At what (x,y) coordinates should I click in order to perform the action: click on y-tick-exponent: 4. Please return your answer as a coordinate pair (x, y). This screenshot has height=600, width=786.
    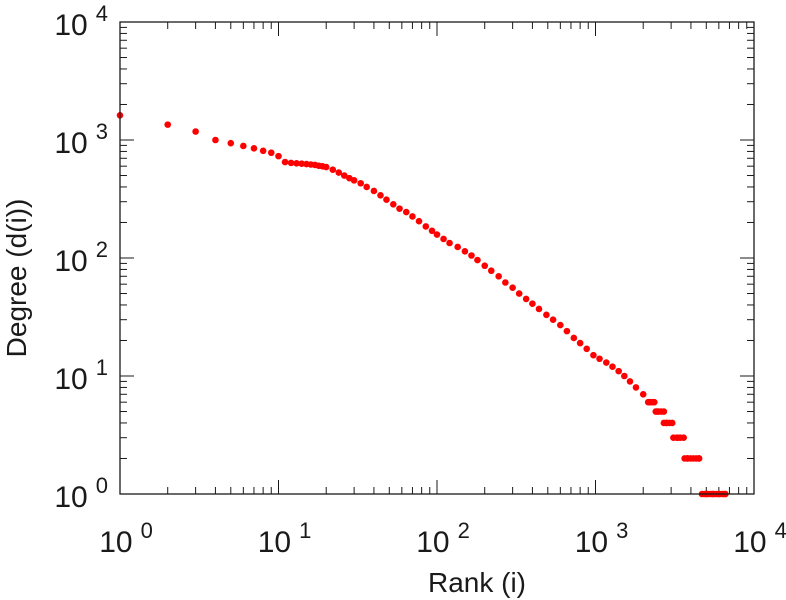
    Looking at the image, I should click on (102, 13).